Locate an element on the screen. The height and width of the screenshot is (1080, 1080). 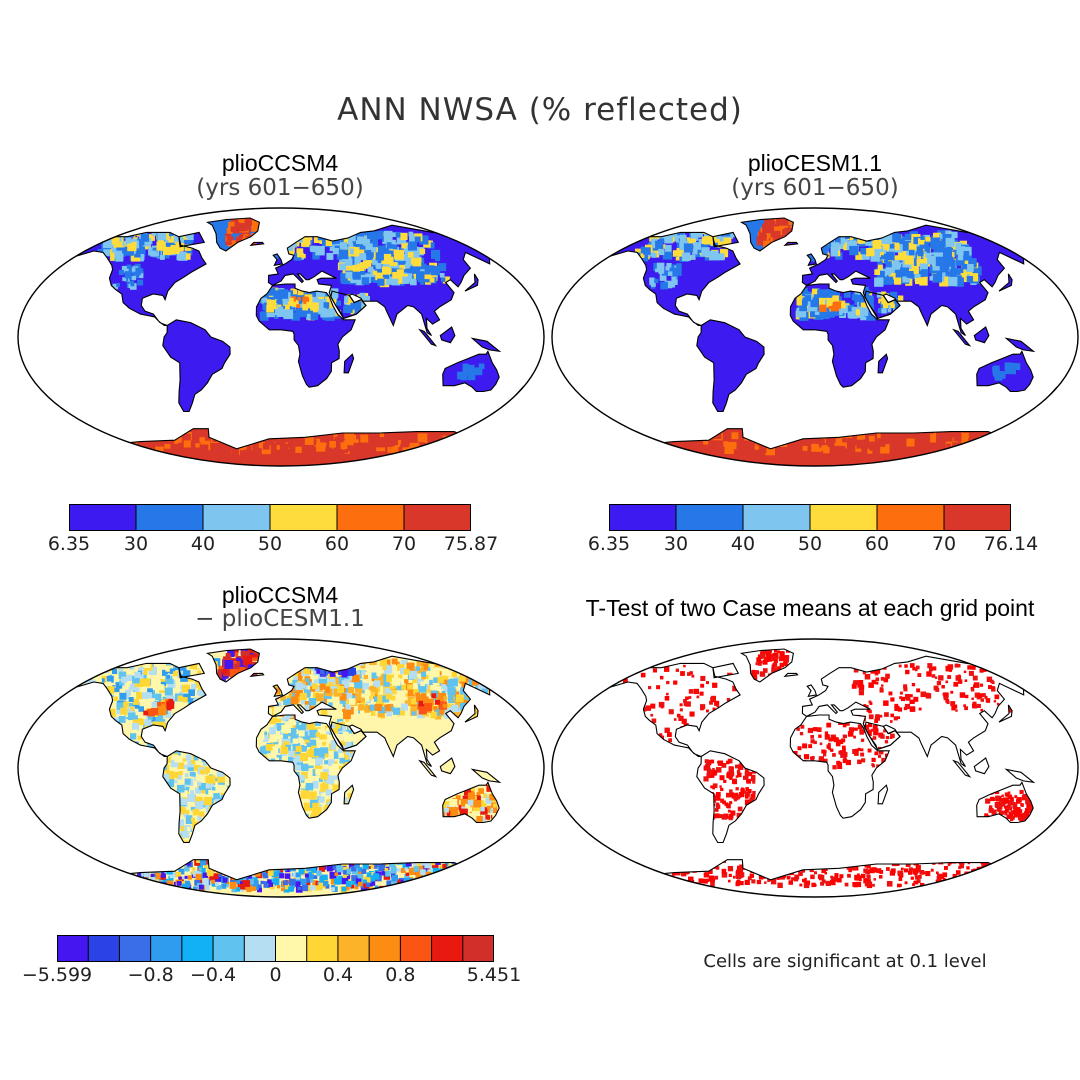
land-madagascar is located at coordinates (883, 363).